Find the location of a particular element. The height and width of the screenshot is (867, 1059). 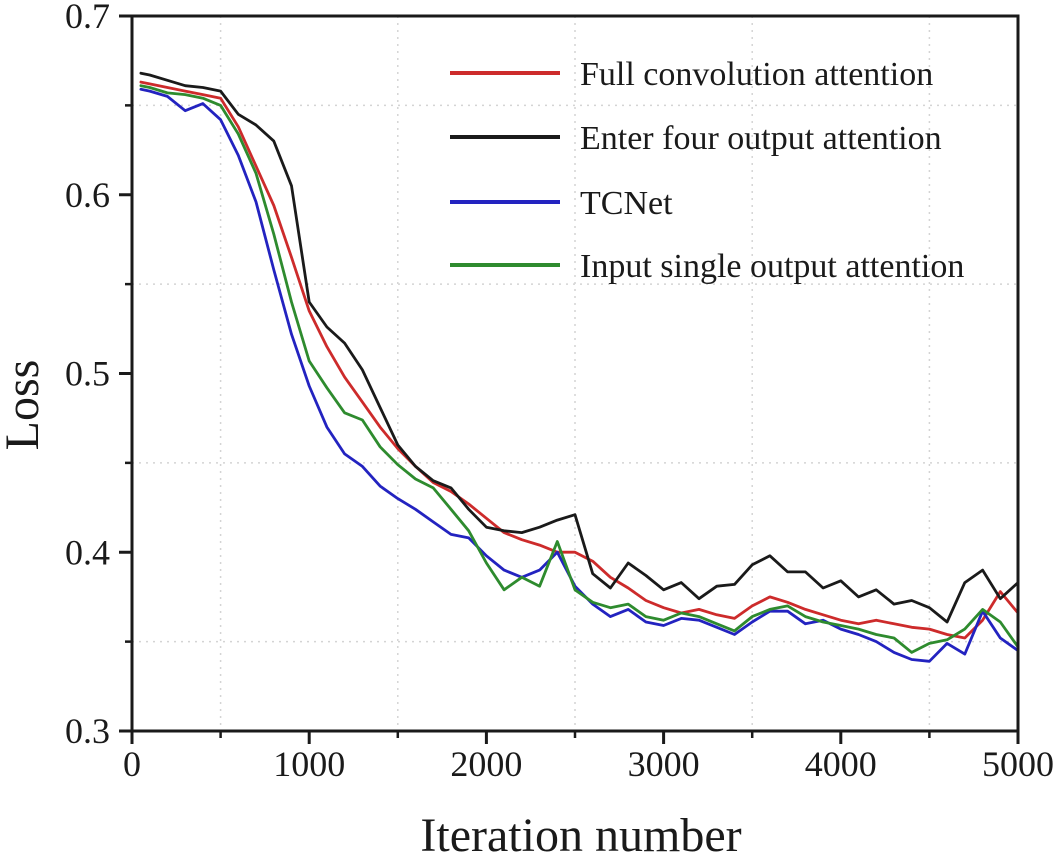

y-tick-label: 0.4 is located at coordinates (87, 552).